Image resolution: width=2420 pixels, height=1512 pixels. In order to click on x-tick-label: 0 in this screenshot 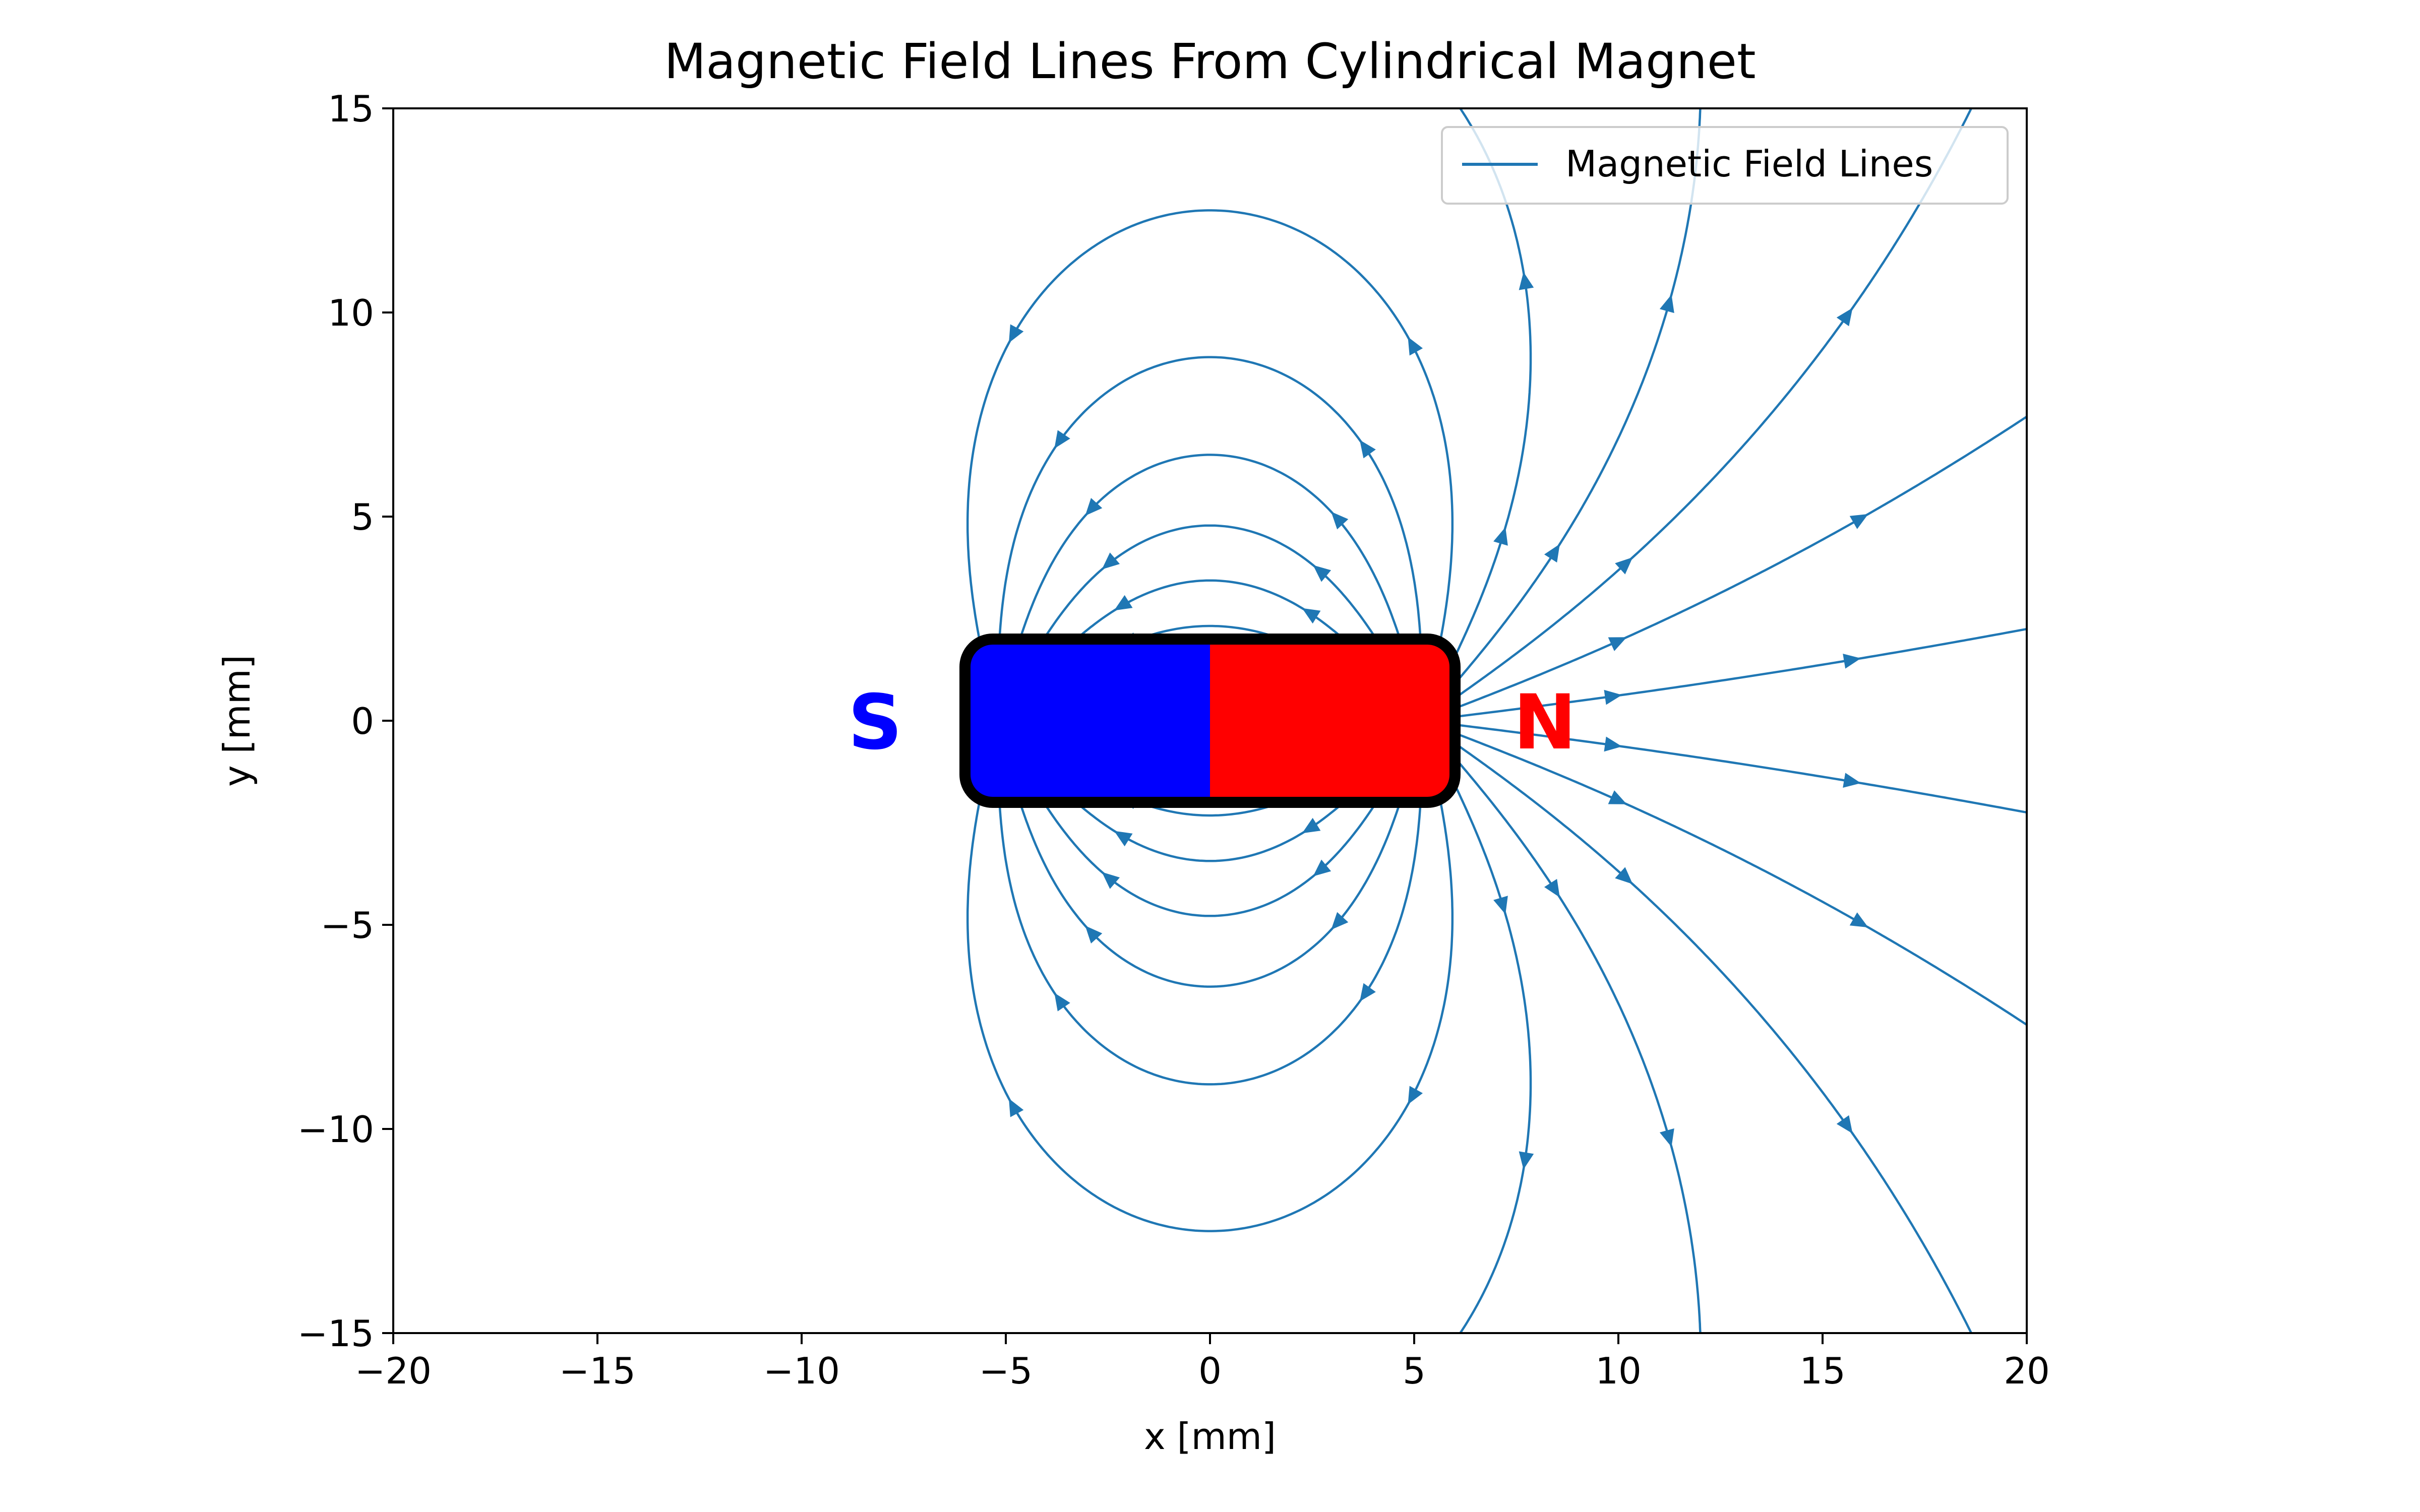, I will do `click(1210, 1371)`.